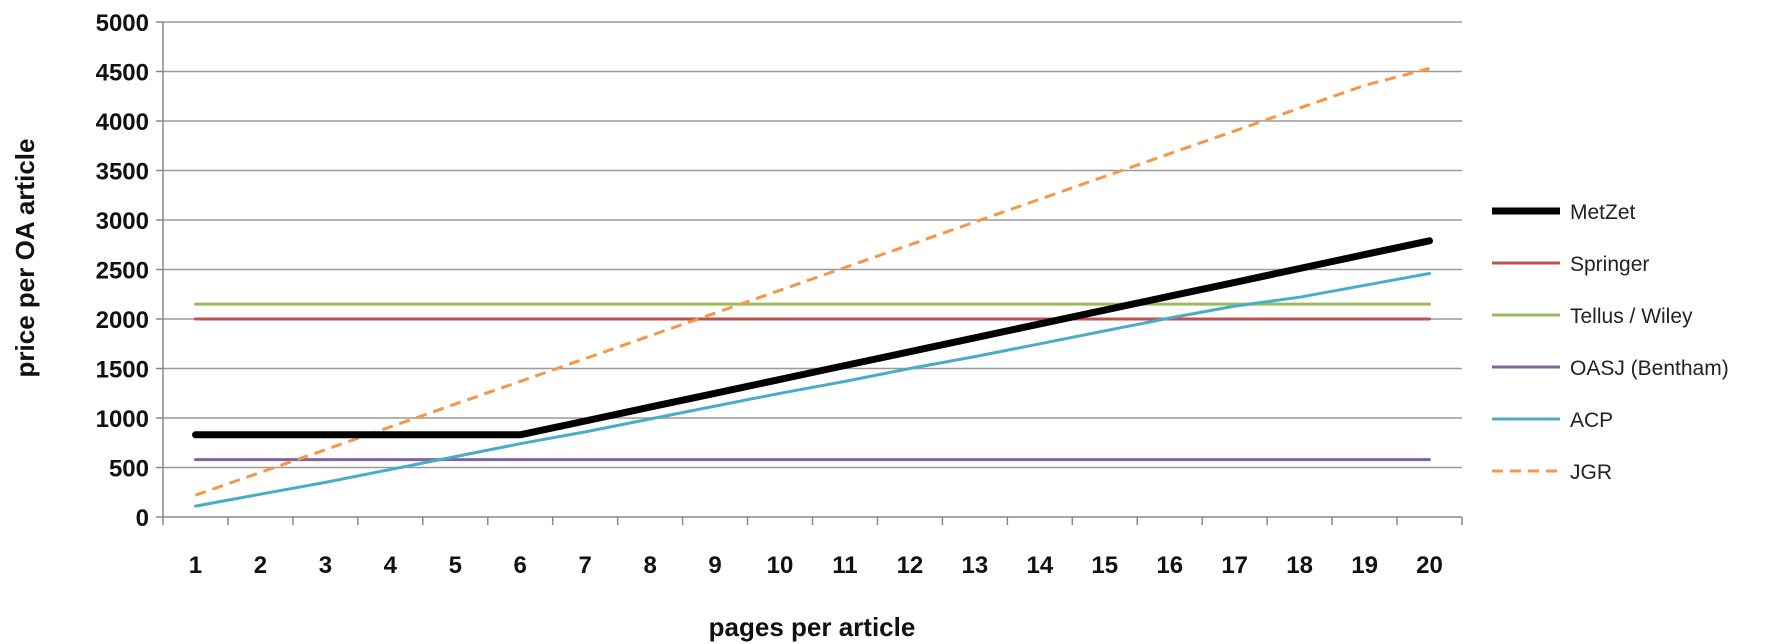  Describe the element at coordinates (1603, 212) in the screenshot. I see `legend-label: MetZet` at that location.